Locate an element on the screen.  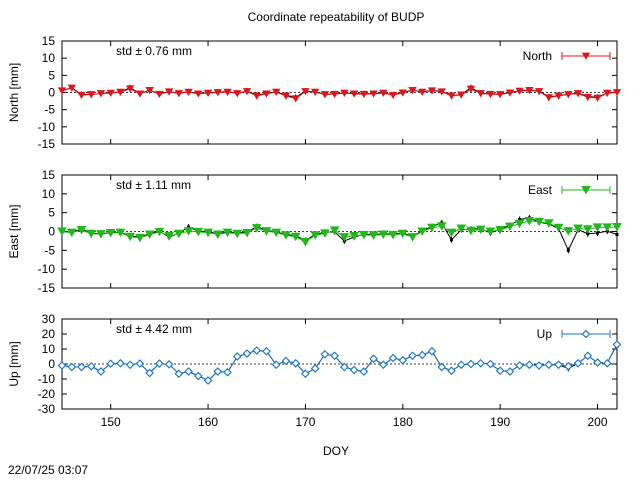
series-line is located at coordinates (339, 231).